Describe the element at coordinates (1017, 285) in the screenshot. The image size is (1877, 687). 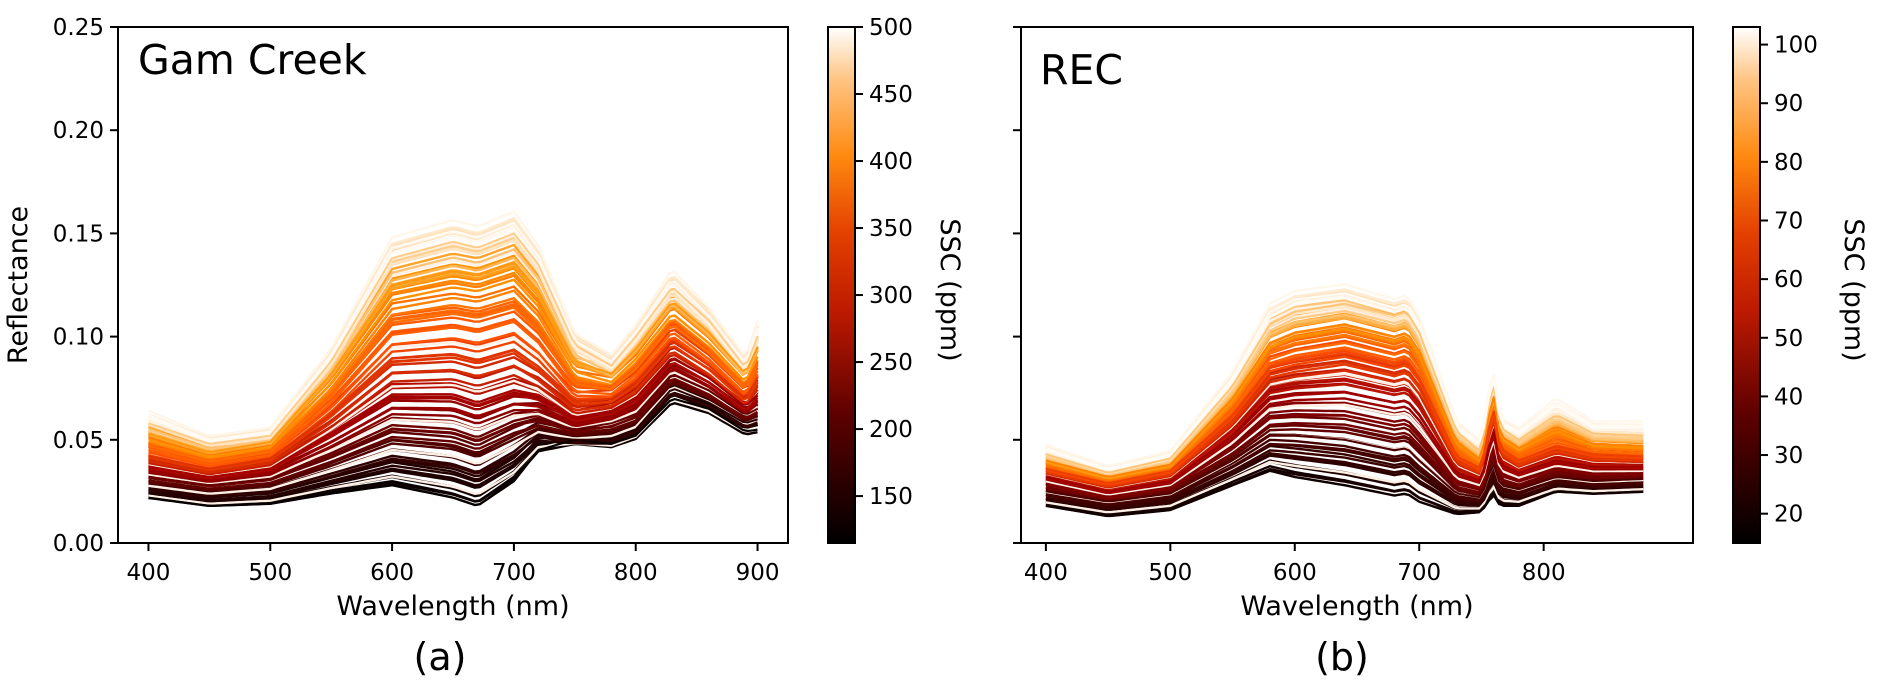
I see `y-ticks-b` at that location.